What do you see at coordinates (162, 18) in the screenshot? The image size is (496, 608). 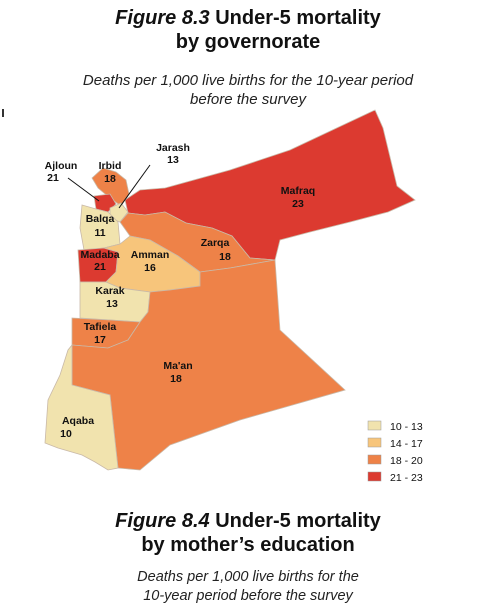 I see `figure-8-3-number: Figure 8.3` at bounding box center [162, 18].